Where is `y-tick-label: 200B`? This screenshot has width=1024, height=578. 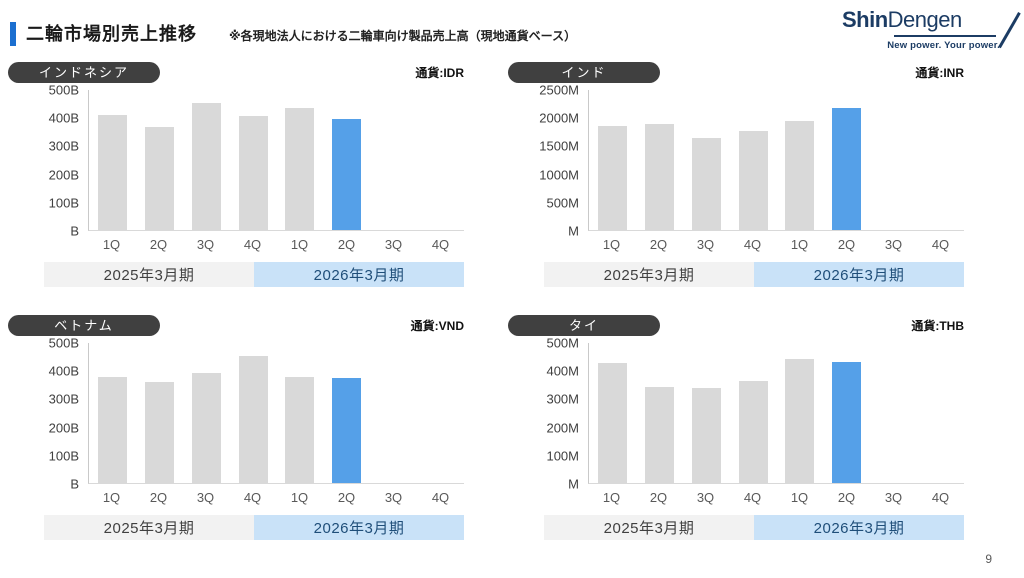 y-tick-label: 200B is located at coordinates (63, 428).